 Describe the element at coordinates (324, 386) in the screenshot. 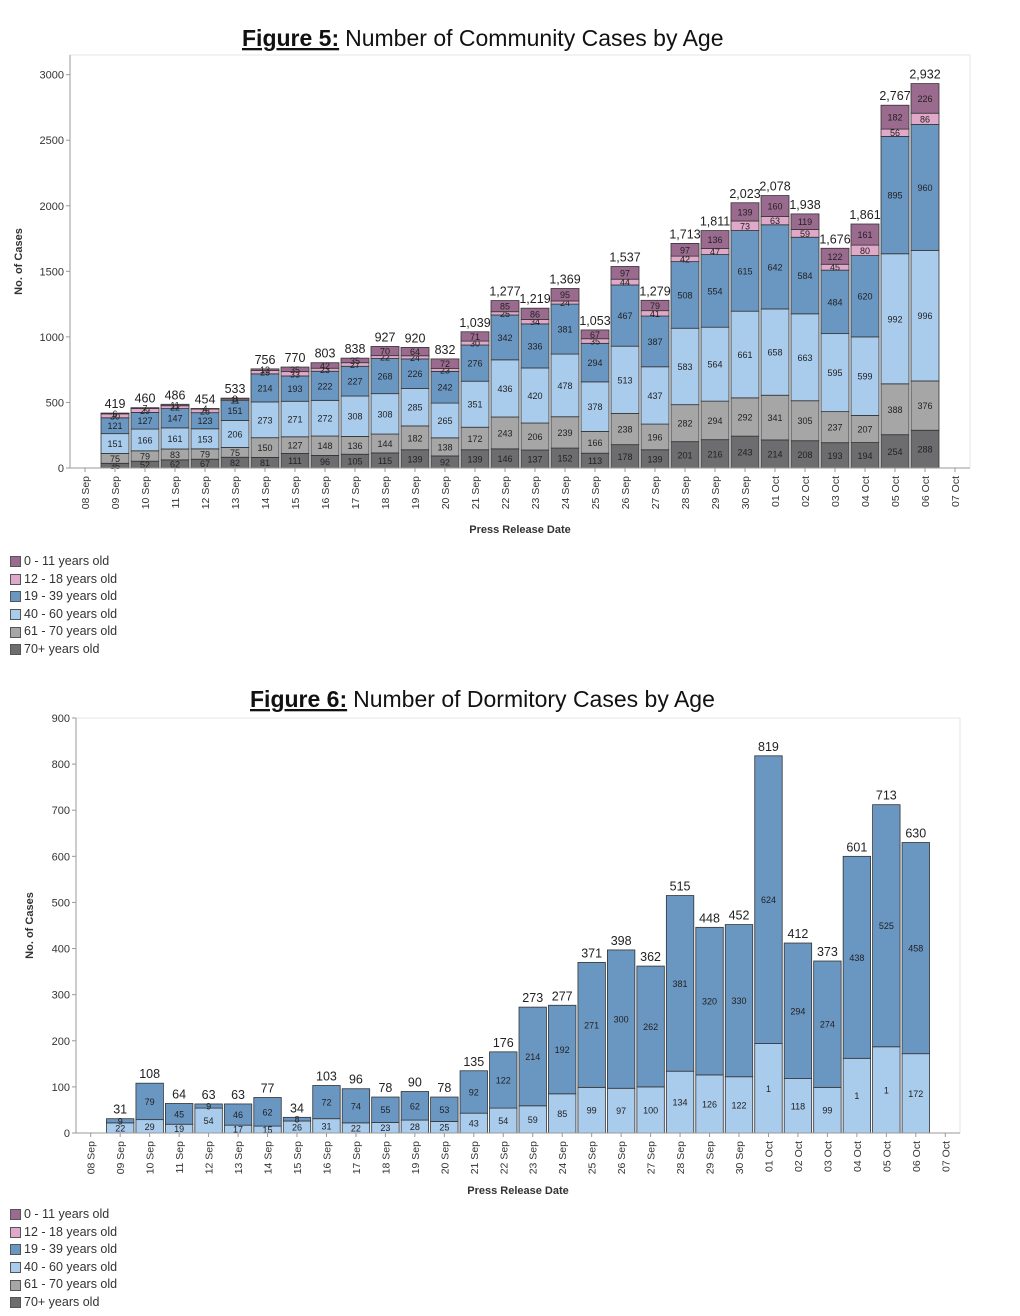

I see `fig5-segment-label: 222` at that location.